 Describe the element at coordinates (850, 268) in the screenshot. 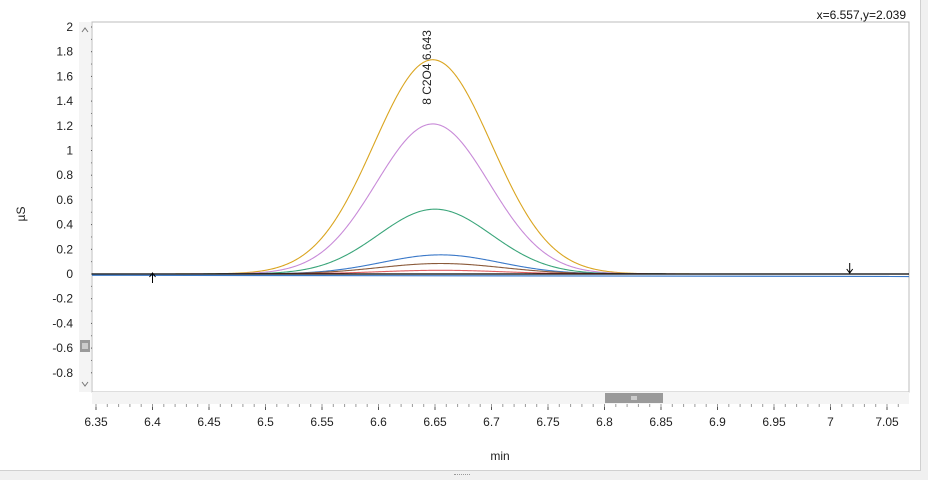

I see `peak-end-marker` at that location.